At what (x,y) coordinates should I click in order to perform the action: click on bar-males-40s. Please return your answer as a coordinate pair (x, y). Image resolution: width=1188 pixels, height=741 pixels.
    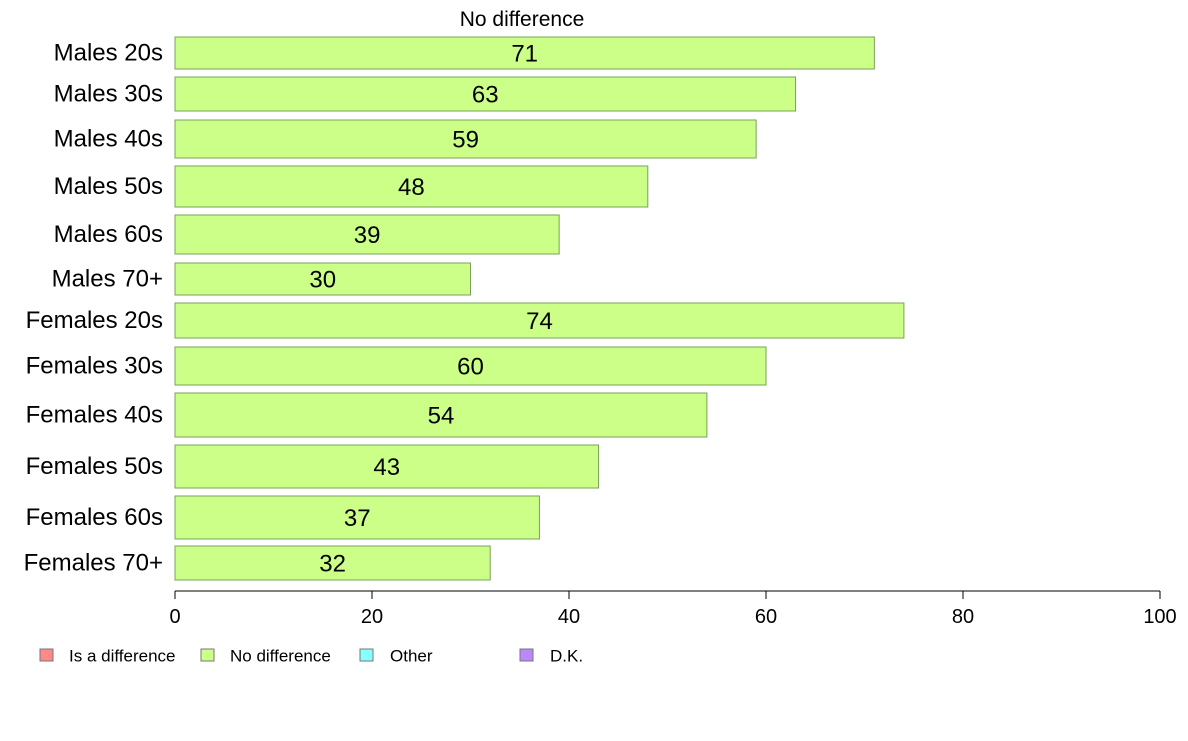
    Looking at the image, I should click on (465, 139).